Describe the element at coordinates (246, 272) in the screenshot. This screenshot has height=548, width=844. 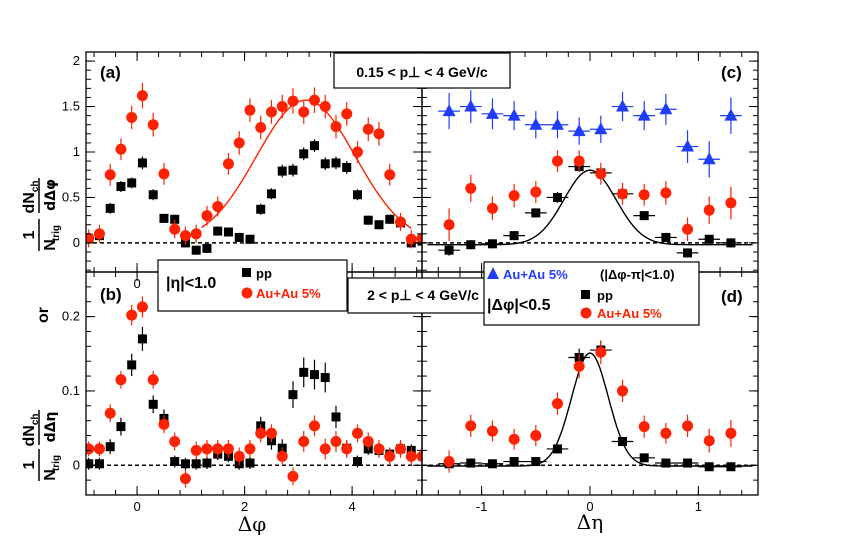
I see `legend-left-pp-marker` at that location.